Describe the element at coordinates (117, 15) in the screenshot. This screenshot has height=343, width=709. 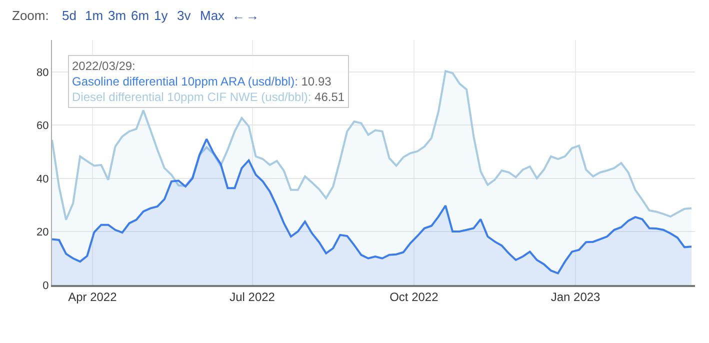
I see `text: 3m` at that location.